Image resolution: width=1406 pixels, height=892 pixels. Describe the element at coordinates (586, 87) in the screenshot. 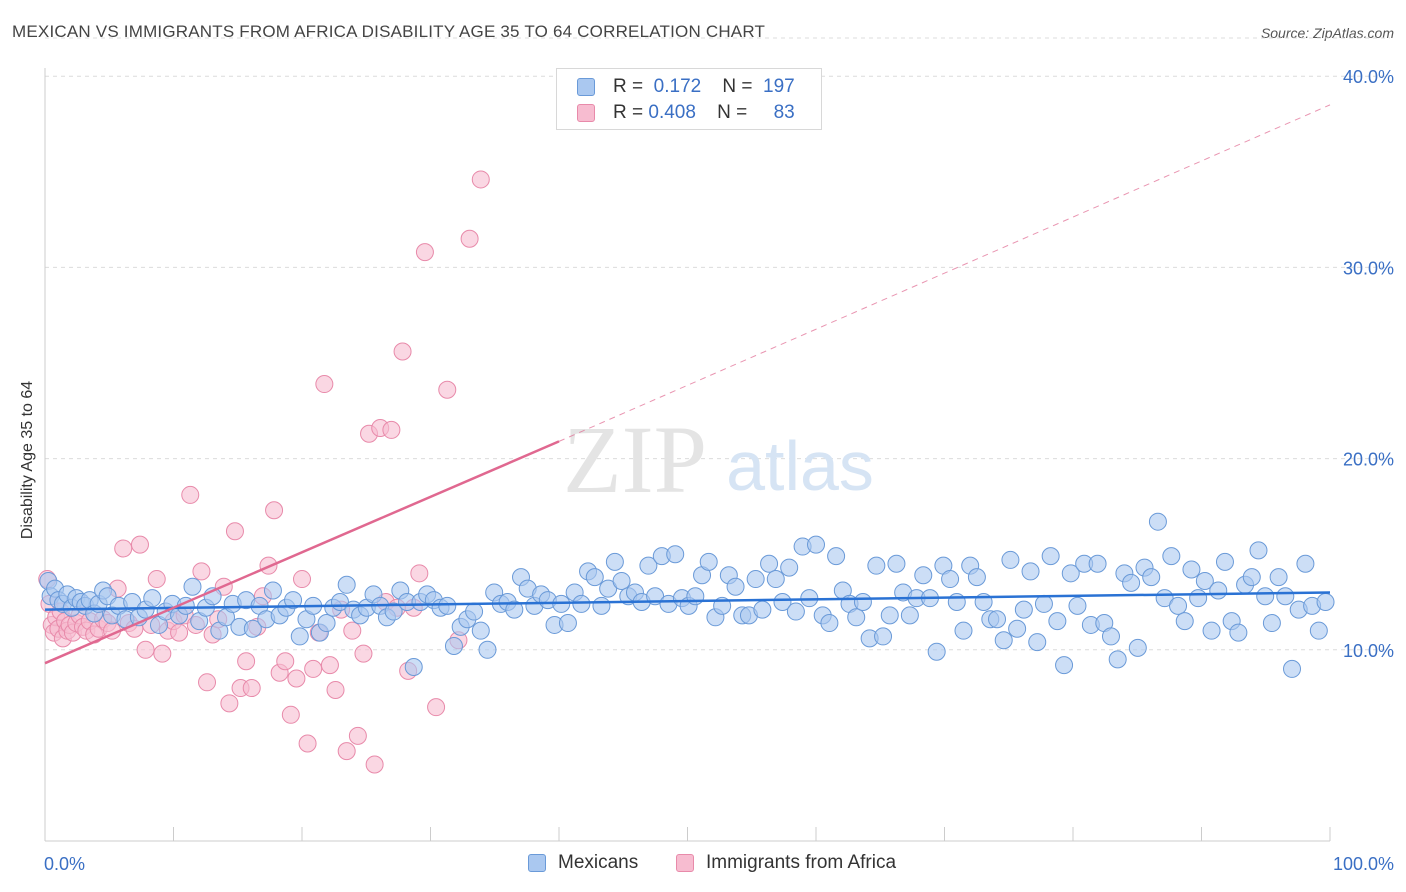

I see `mexicans-swatch` at that location.